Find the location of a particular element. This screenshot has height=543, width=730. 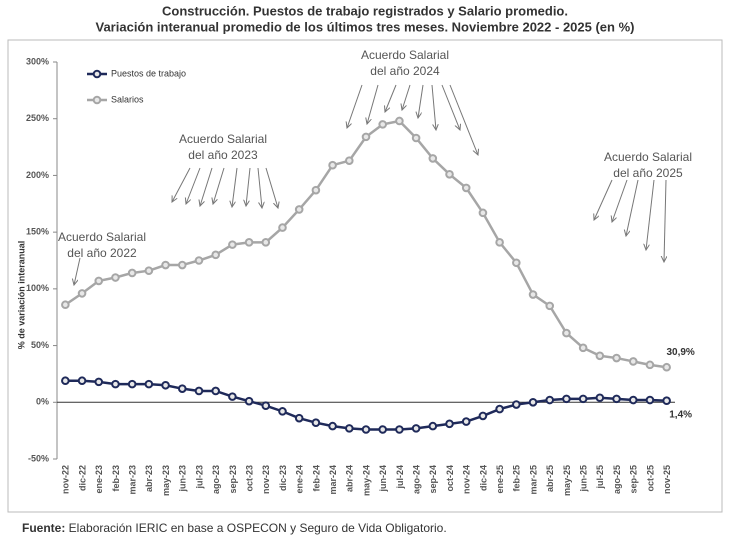

x-tick-label: may-25 is located at coordinates (567, 480).